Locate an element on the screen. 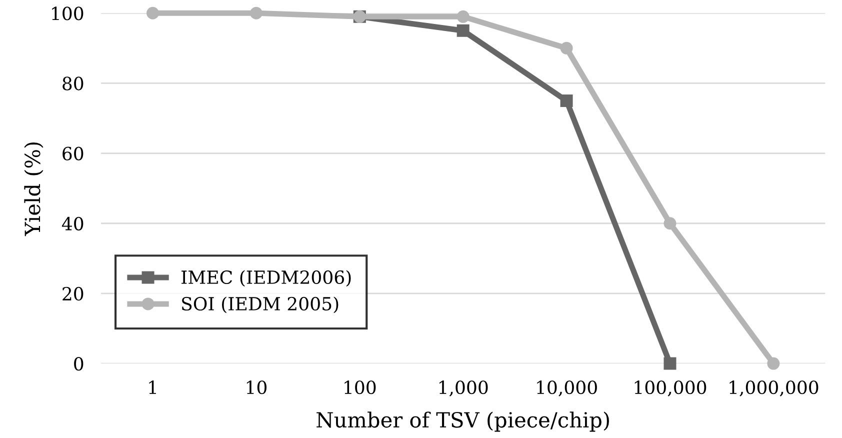  y-tick-label: 80 is located at coordinates (73, 83).